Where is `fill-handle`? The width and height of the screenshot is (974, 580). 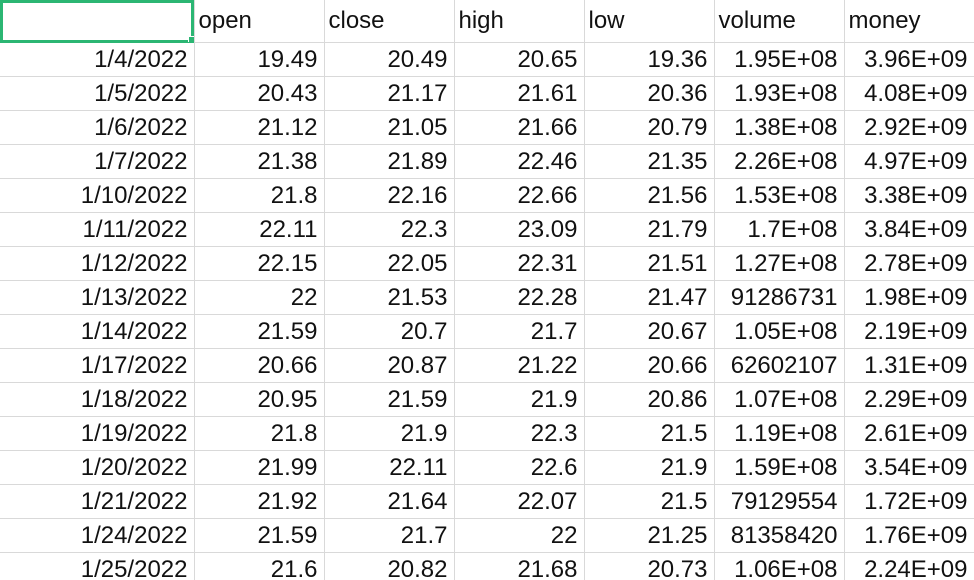 fill-handle is located at coordinates (190, 39).